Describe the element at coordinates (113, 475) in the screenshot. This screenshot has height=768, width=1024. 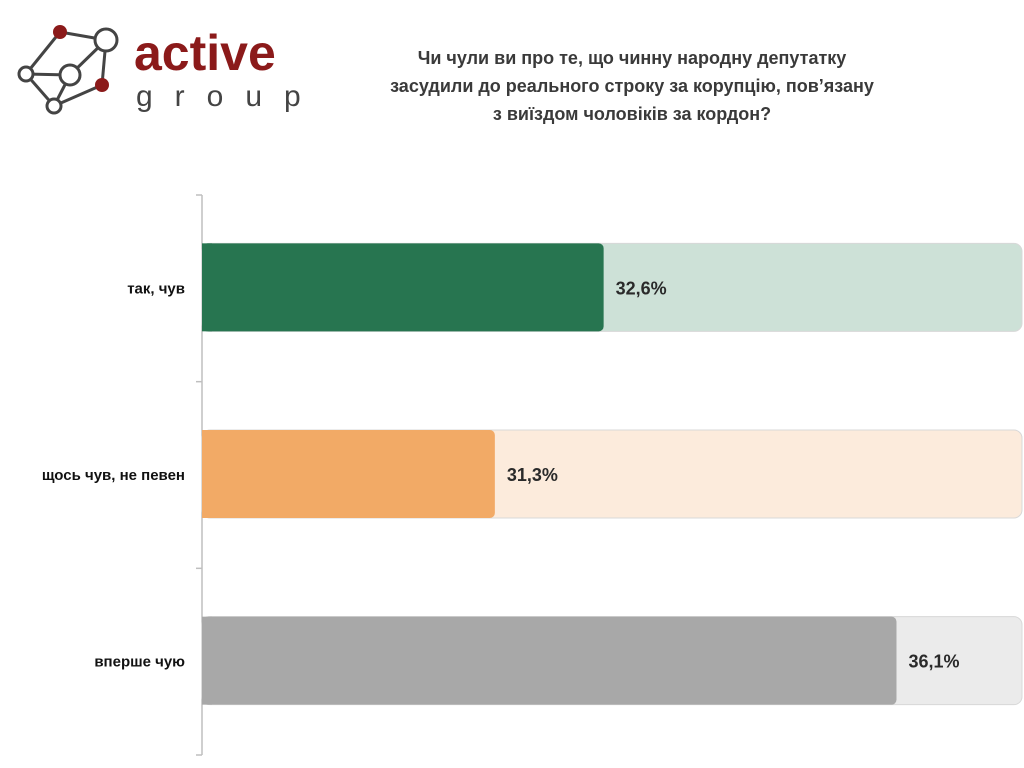
I see `category-label: щось чув, не певен` at that location.